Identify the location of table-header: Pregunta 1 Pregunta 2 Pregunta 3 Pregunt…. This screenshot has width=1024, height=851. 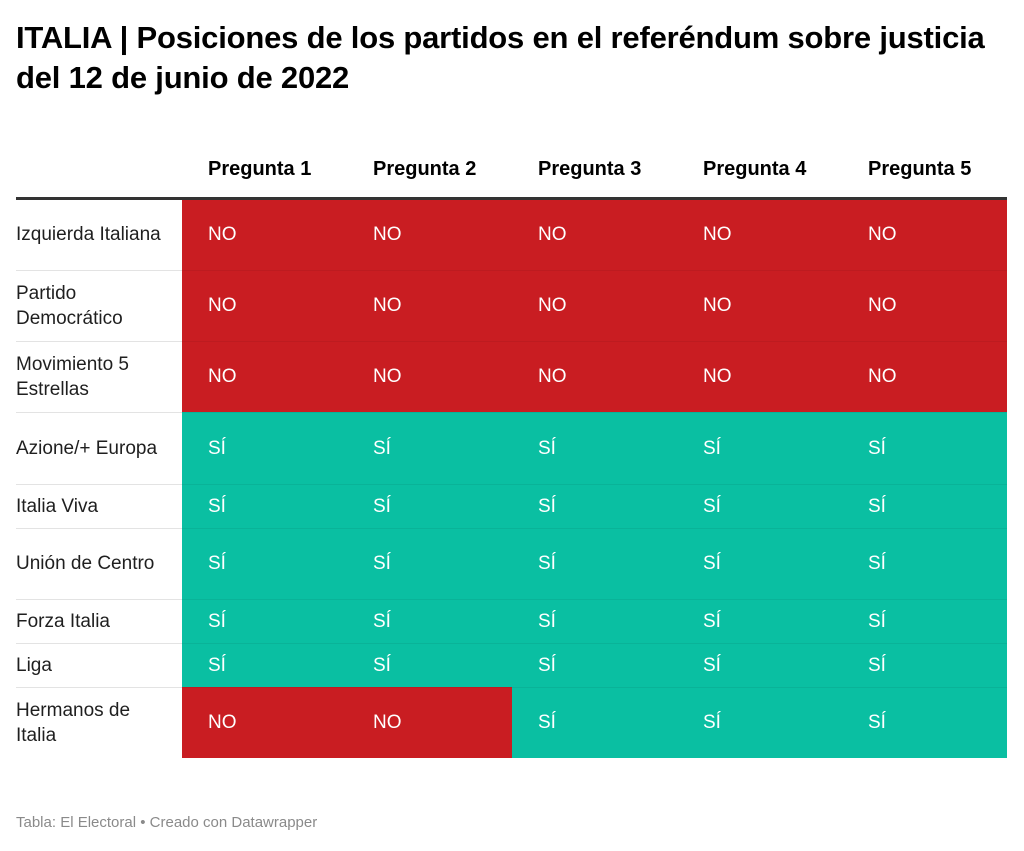
(511, 170).